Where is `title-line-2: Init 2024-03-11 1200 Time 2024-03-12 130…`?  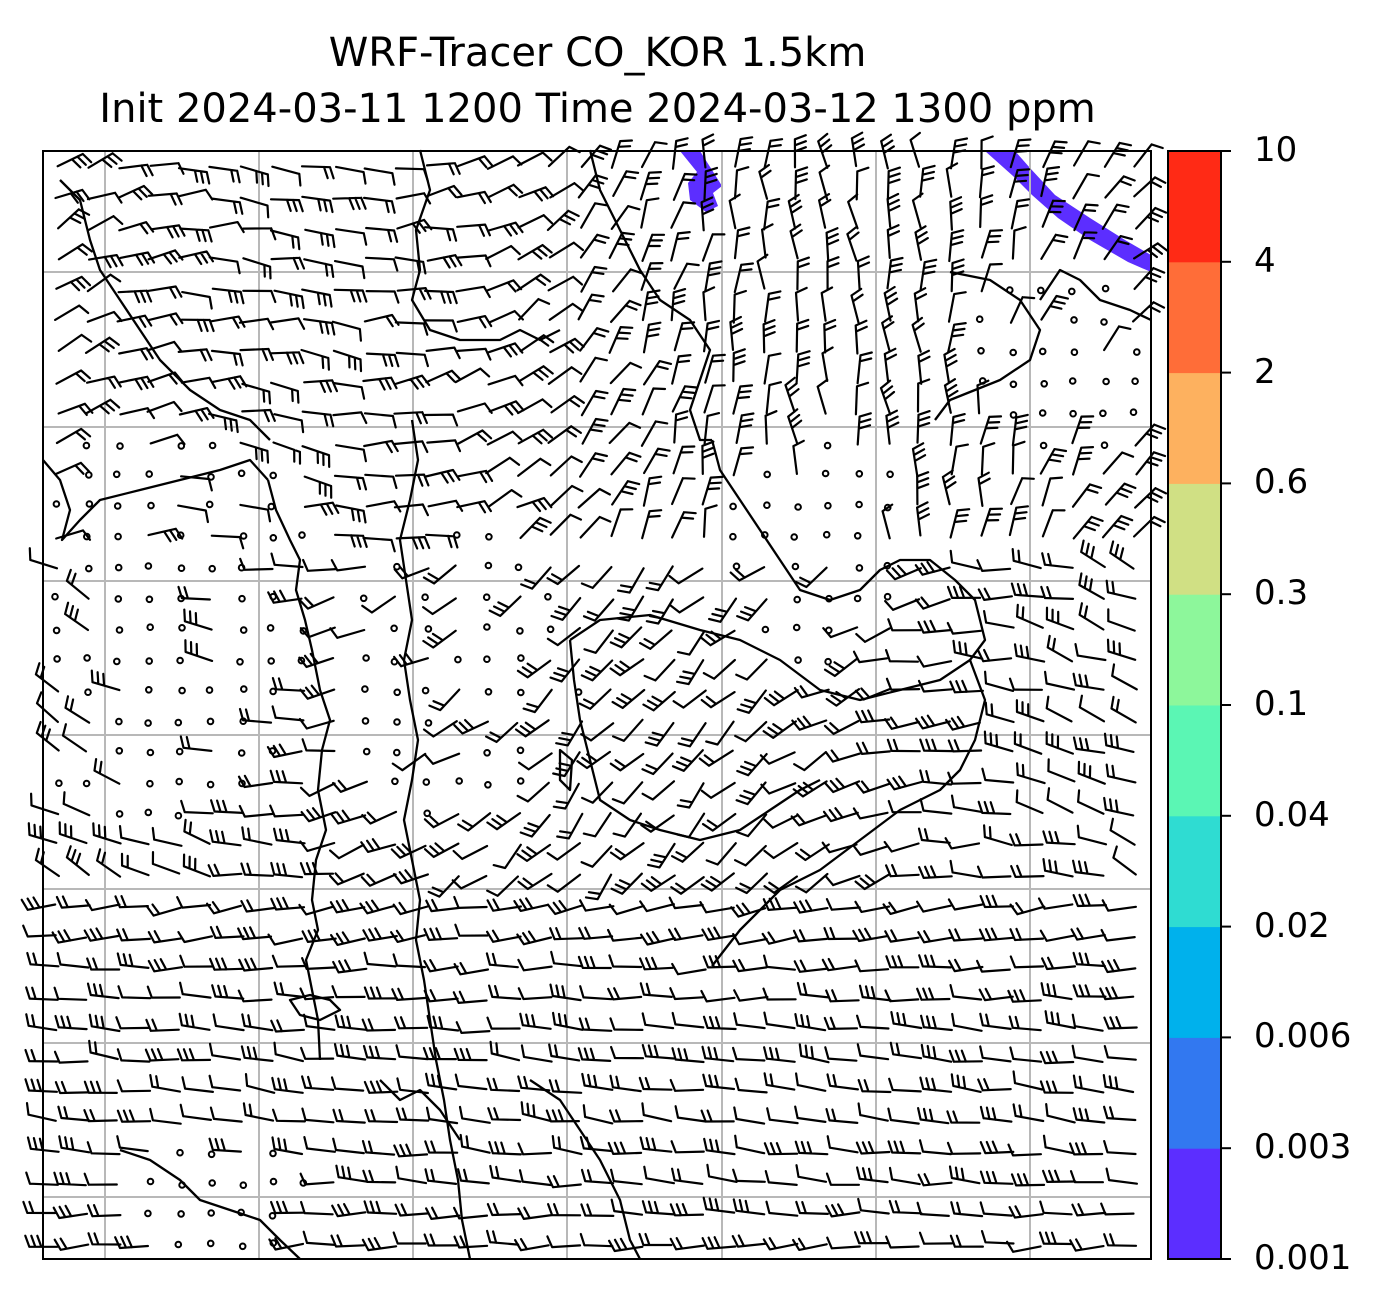 title-line-2: Init 2024-03-11 1200 Time 2024-03-12 130… is located at coordinates (597, 109).